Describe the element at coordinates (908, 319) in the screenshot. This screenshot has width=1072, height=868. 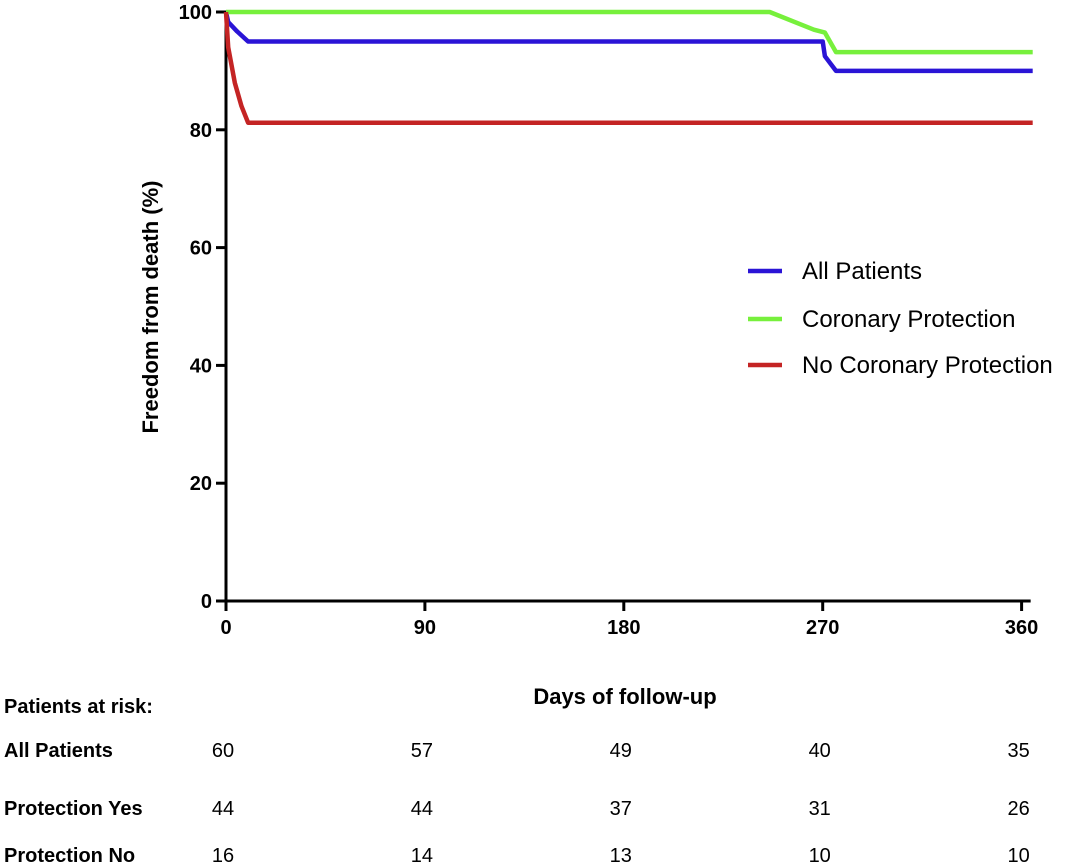
I see `legend-label: Coronary Protection` at that location.